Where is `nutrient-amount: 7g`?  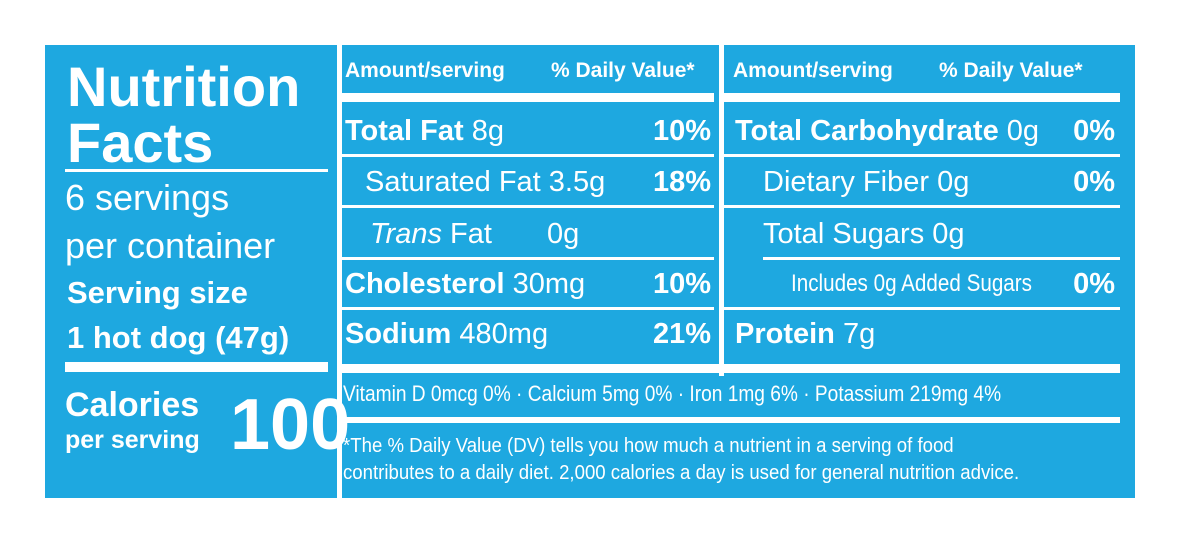
nutrient-amount: 7g is located at coordinates (859, 334).